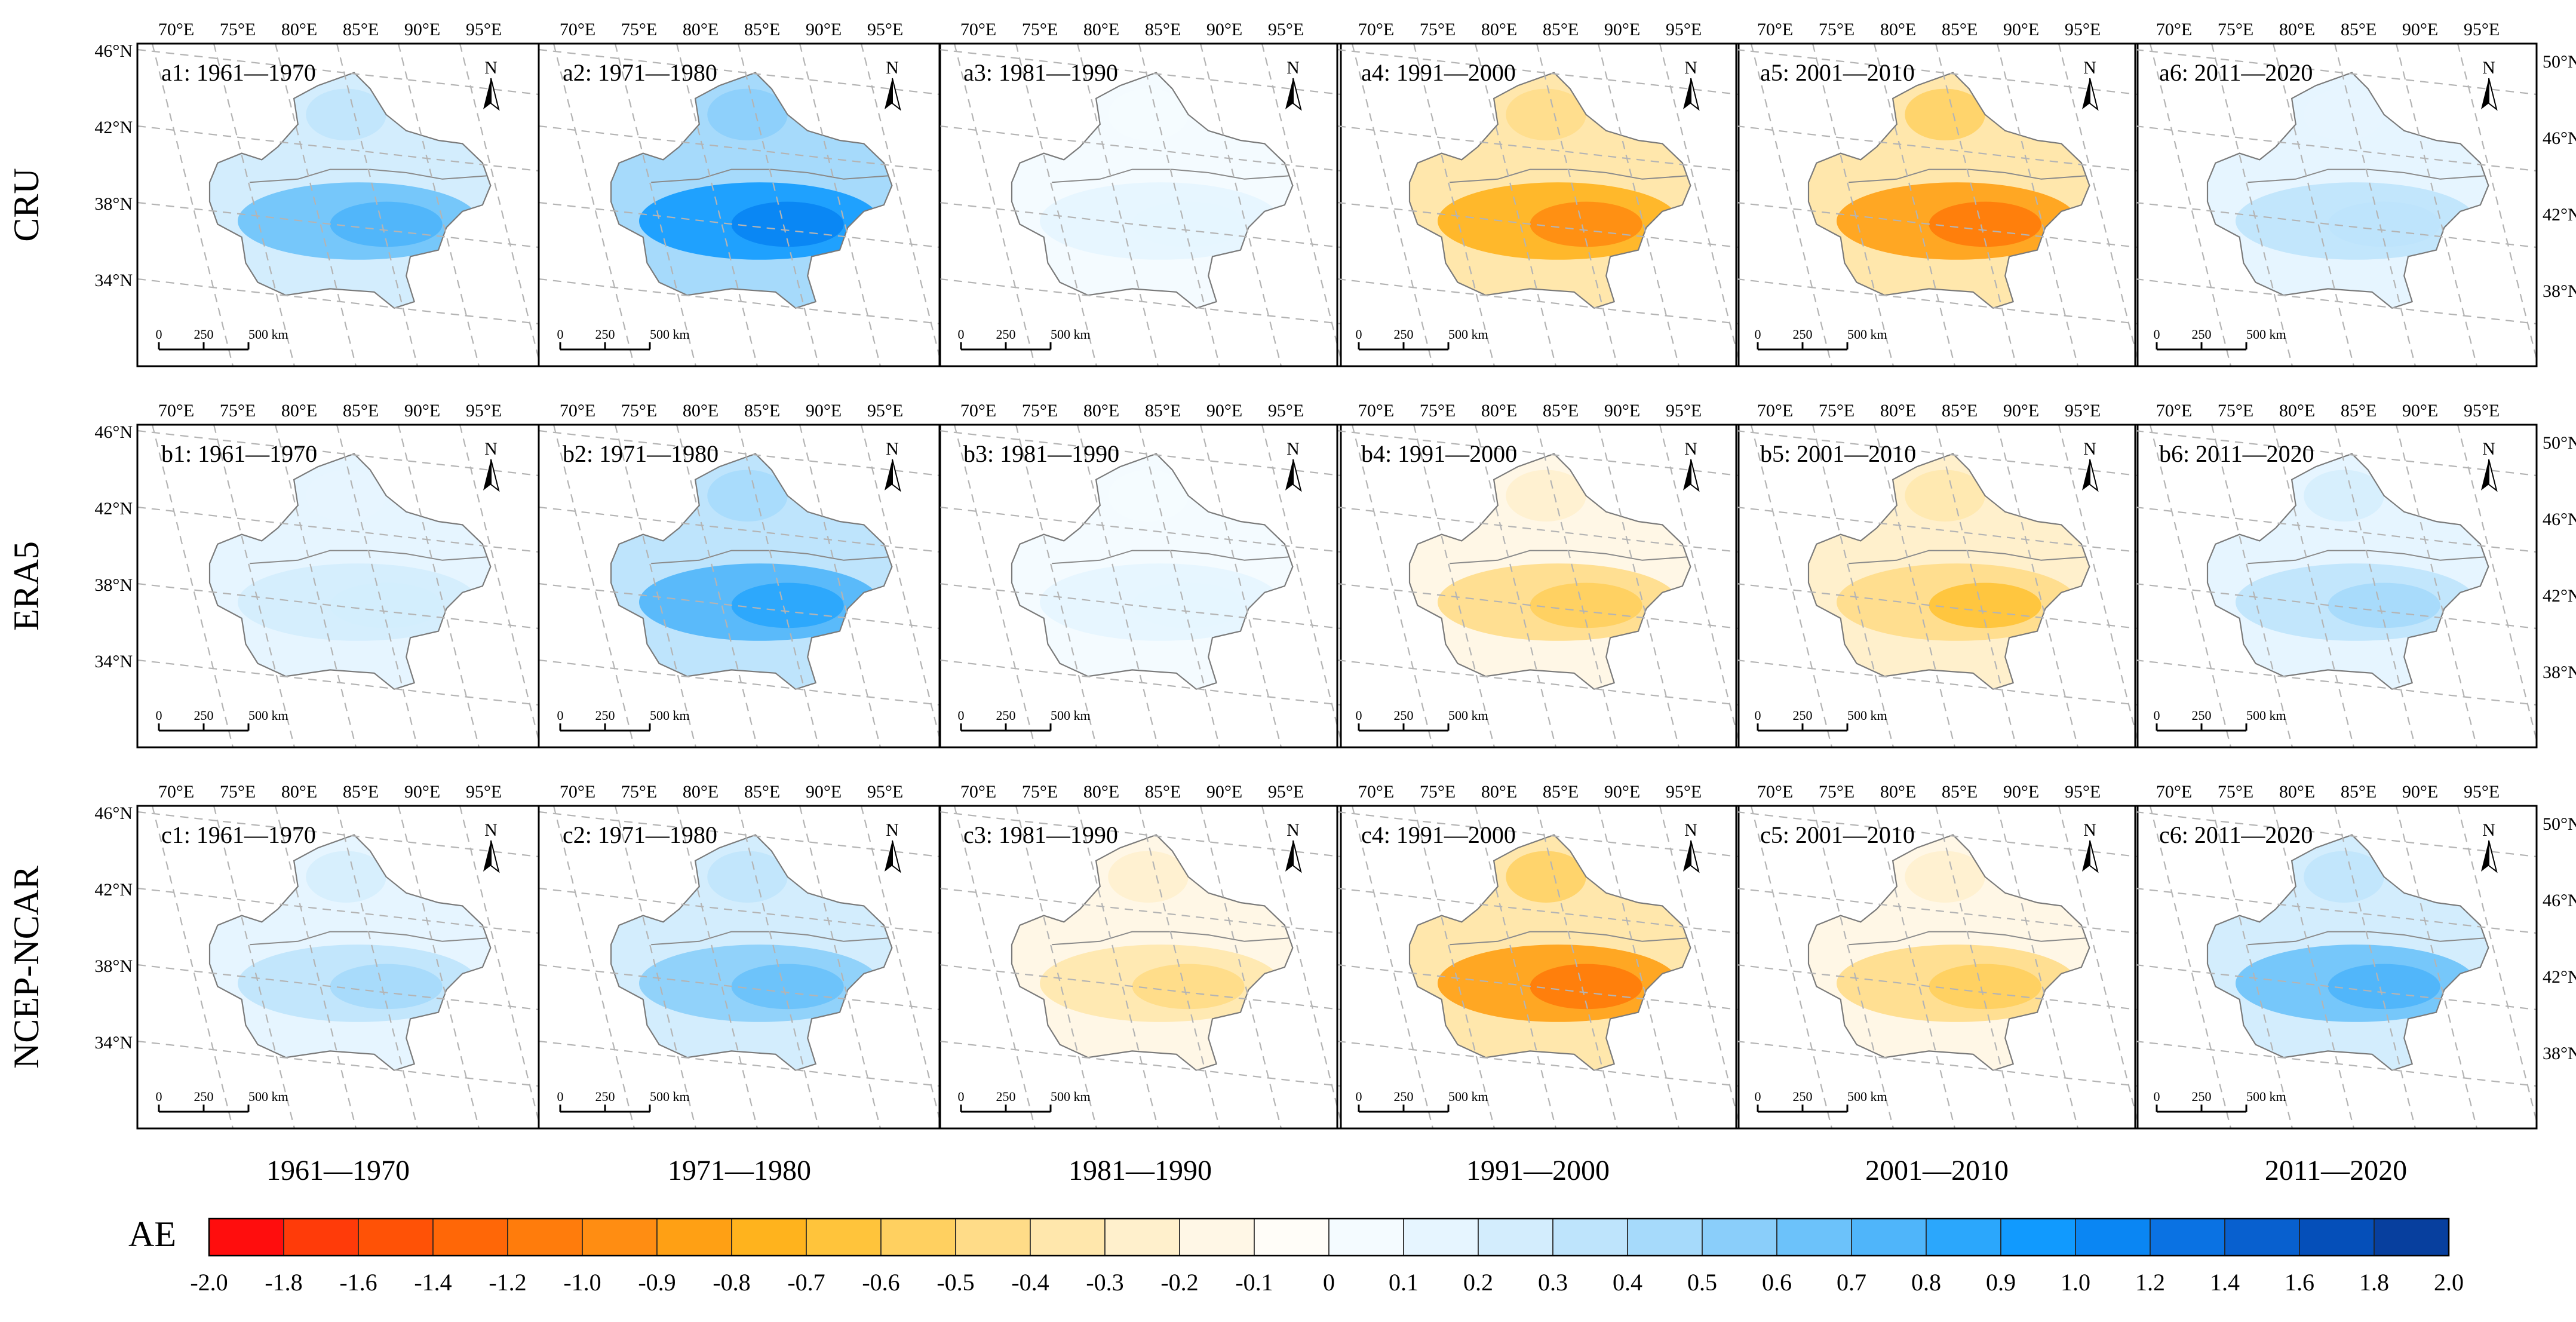  Describe the element at coordinates (26, 618) in the screenshot. I see `row-labels: CRU ERA5 NCEP-NCAR` at that location.